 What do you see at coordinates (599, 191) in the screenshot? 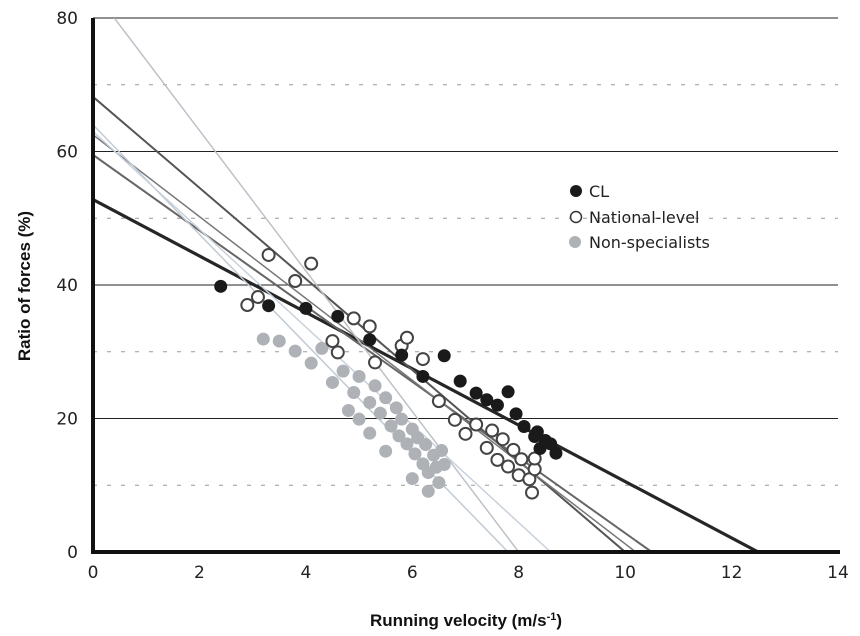
I see `legend-label-cl: CL` at bounding box center [599, 191].